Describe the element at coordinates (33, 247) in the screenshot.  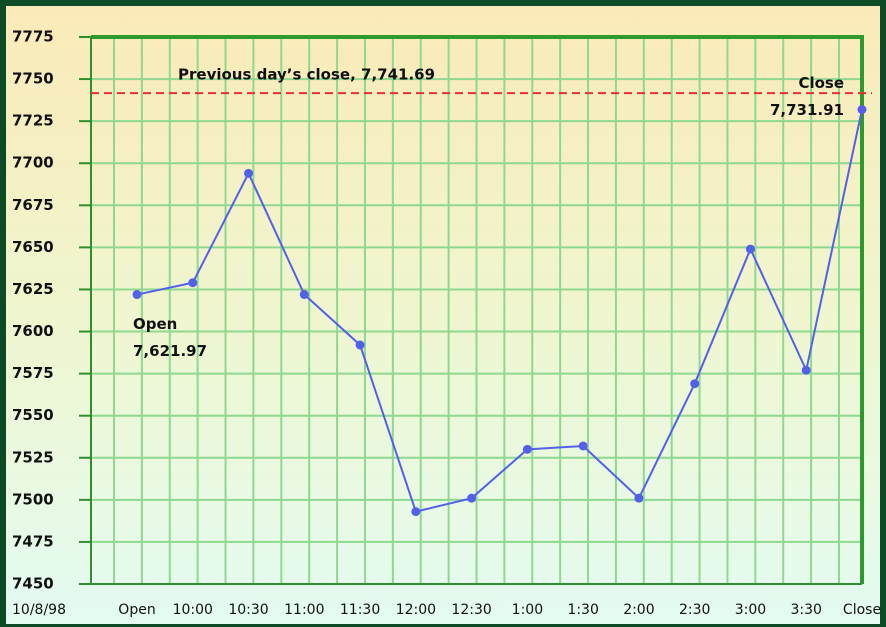
I see `y-tick-label: 7650` at that location.